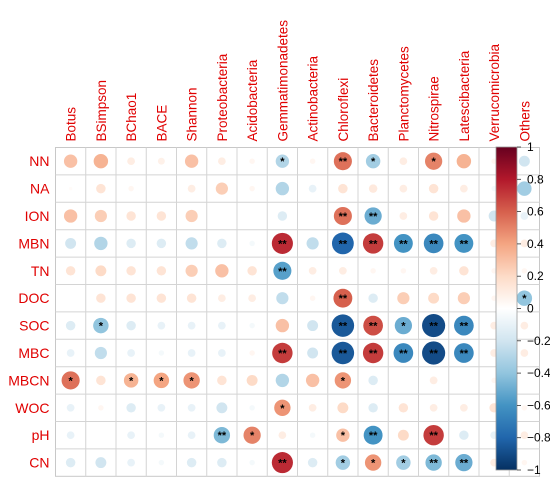 This screenshot has height=484, width=550. What do you see at coordinates (434, 108) in the screenshot?
I see `column-label: Nitrospirae` at bounding box center [434, 108].